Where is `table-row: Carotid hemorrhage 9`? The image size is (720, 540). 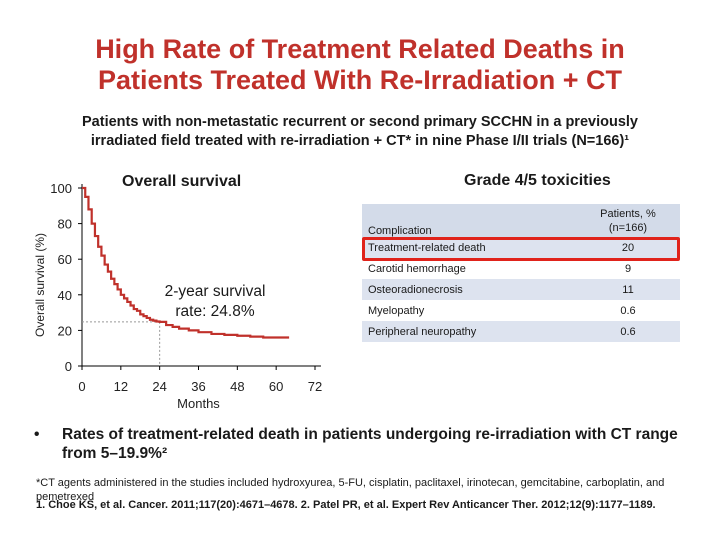
table-row: Carotid hemorrhage 9 is located at coordinates (521, 268).